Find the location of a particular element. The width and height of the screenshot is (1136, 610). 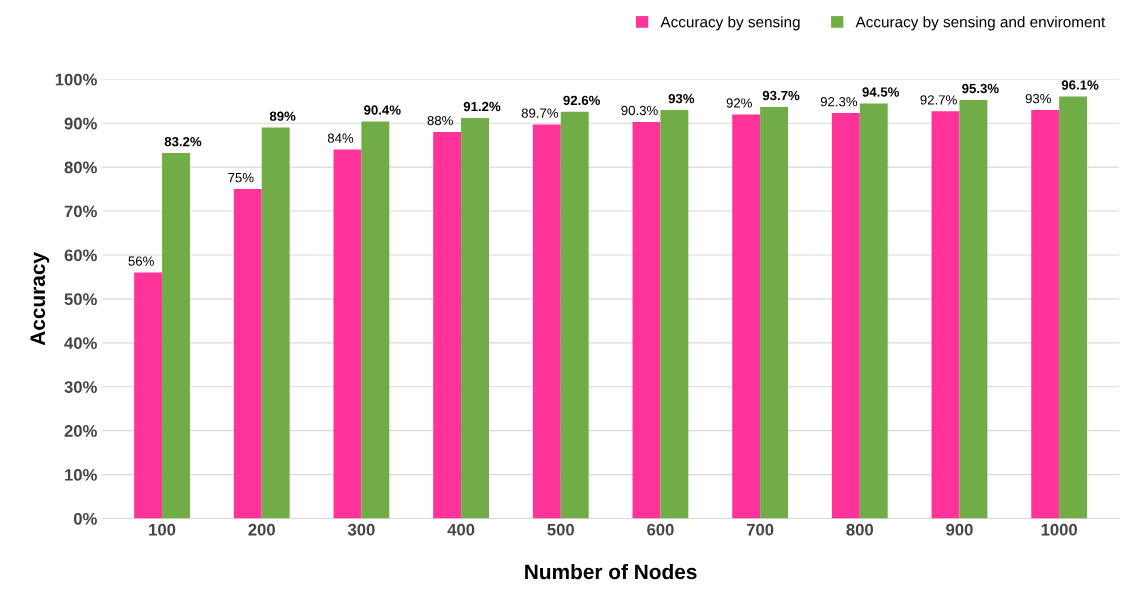

x-tick-label: 600 is located at coordinates (660, 529).